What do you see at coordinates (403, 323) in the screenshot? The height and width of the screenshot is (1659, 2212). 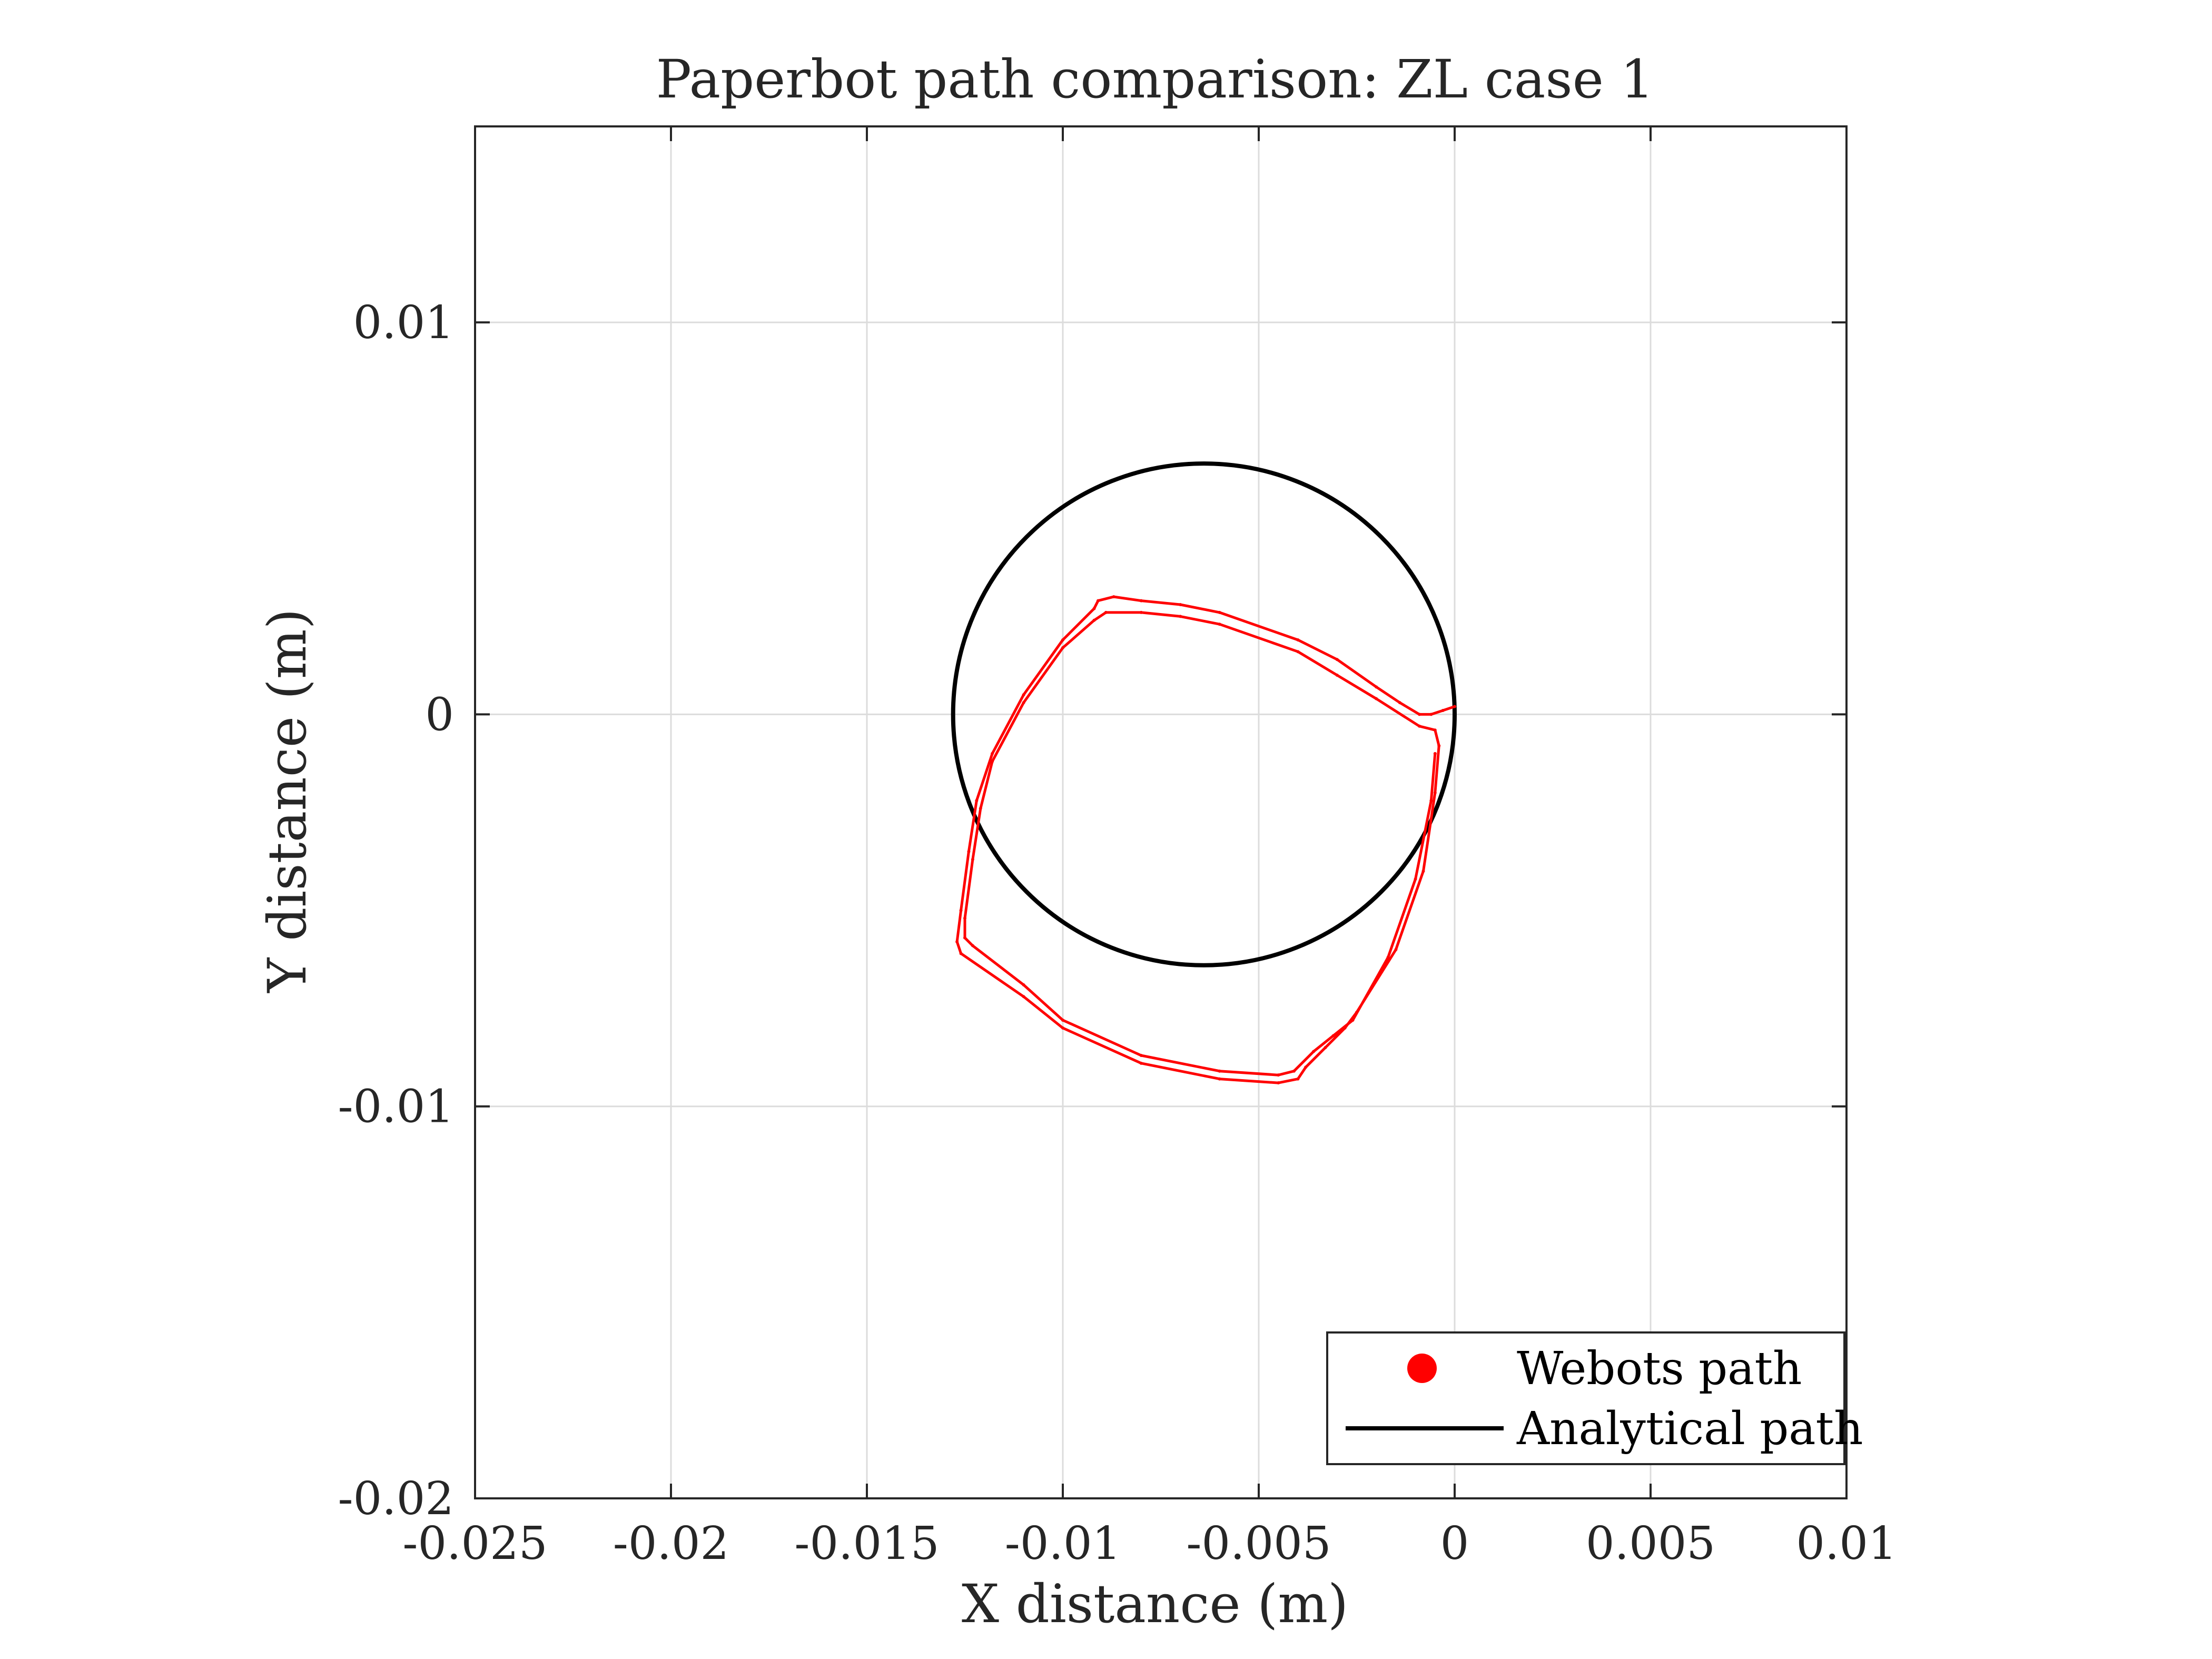 I see `y-tick-label: 0.01` at bounding box center [403, 323].